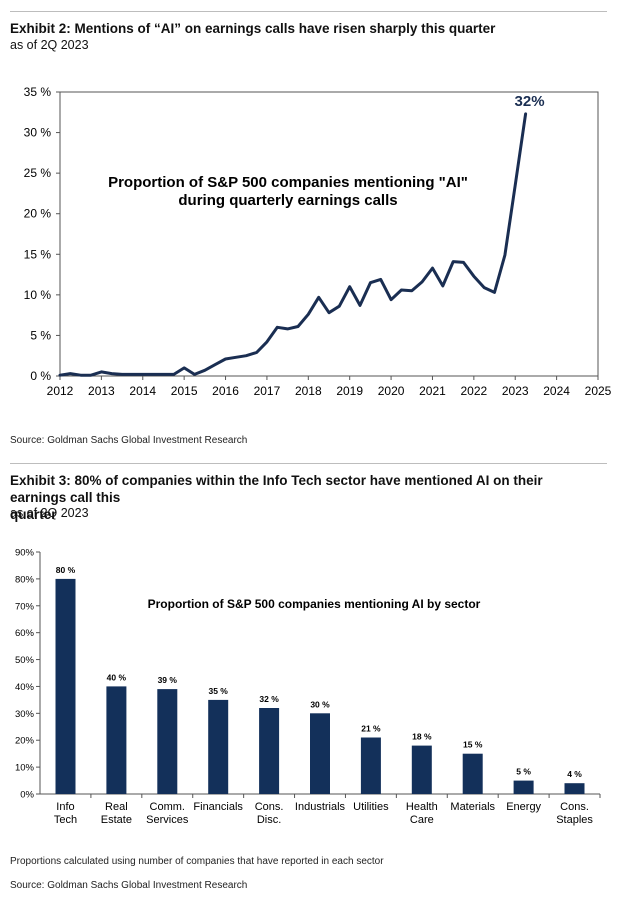  Describe the element at coordinates (530, 101) in the screenshot. I see `latest-value-annotation: 32%` at that location.